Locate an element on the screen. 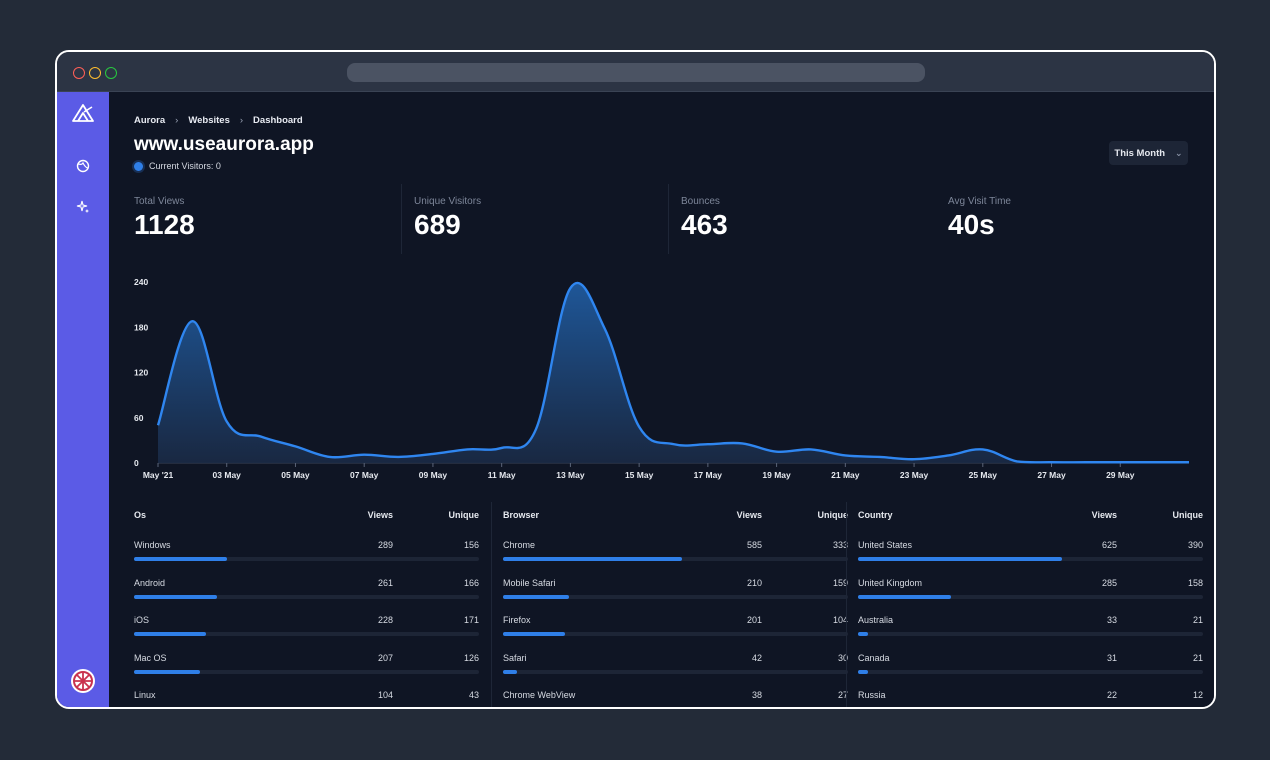 The height and width of the screenshot is (760, 1270). stat-value: 40s is located at coordinates (971, 224).